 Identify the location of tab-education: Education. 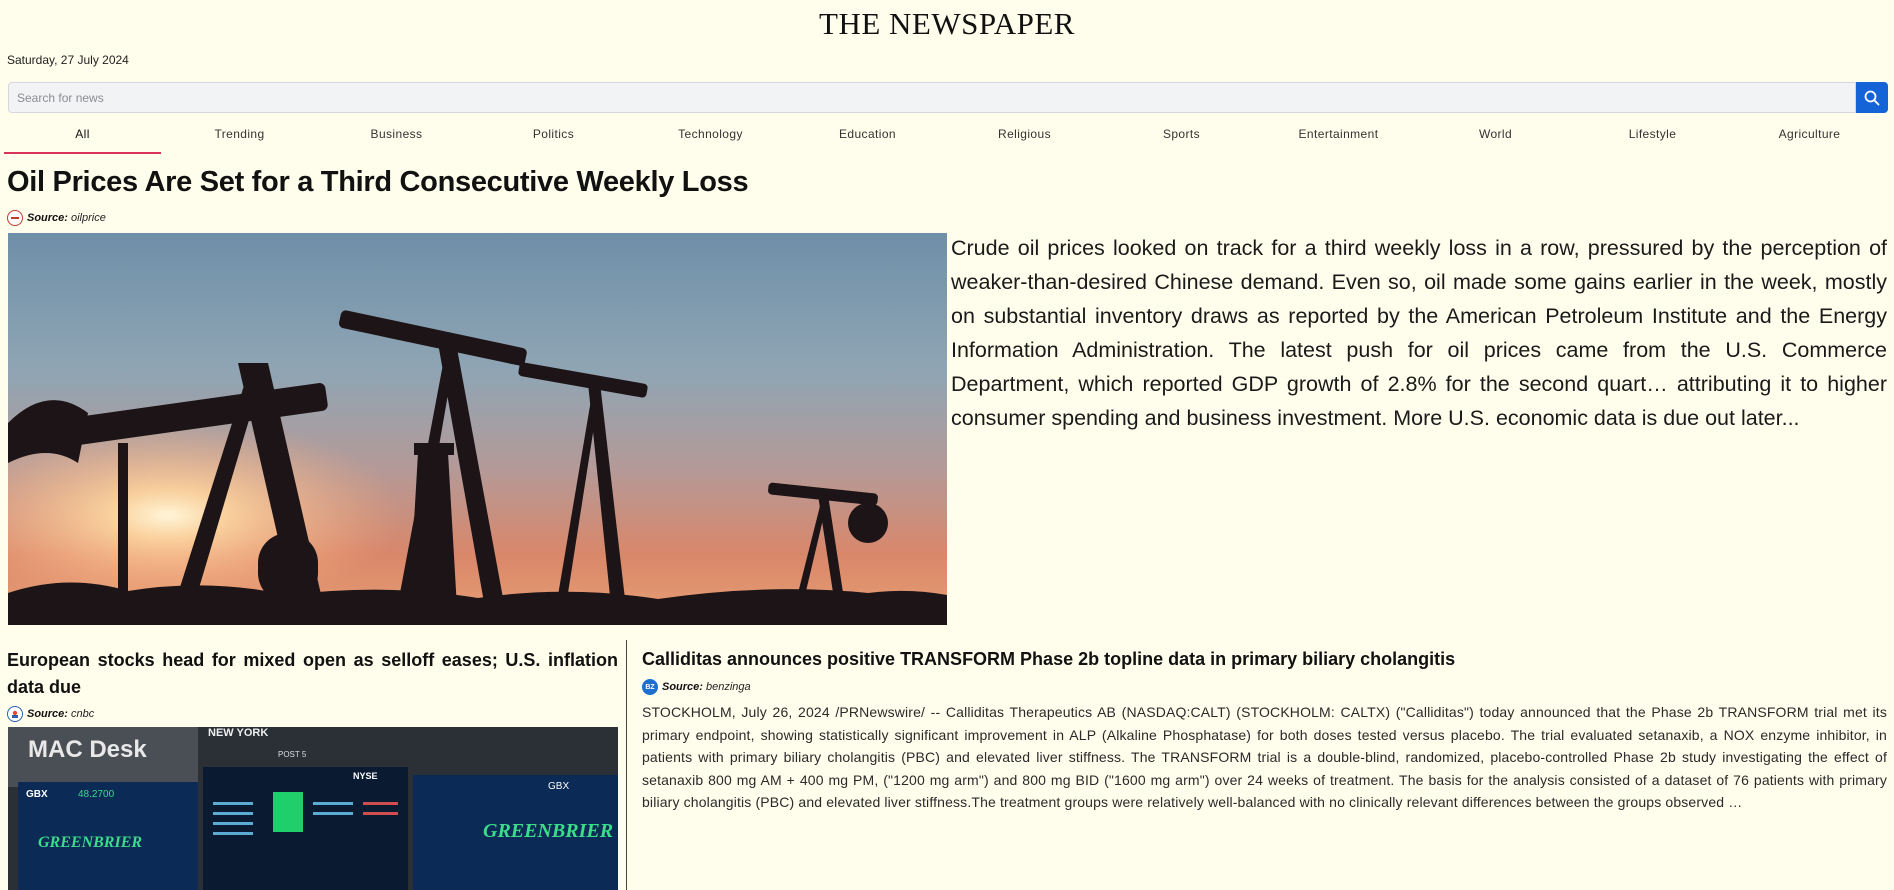
(867, 134).